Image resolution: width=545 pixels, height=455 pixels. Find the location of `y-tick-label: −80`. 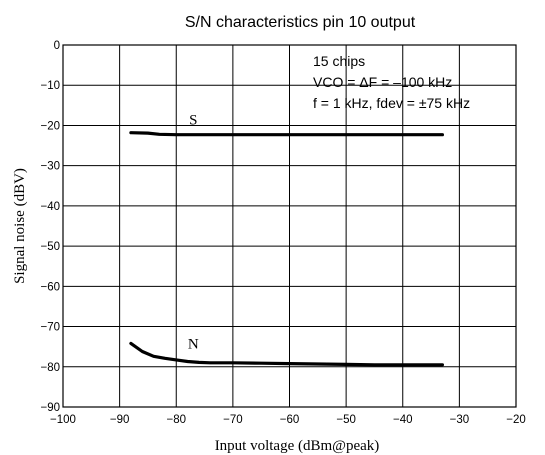

y-tick-label: −80 is located at coordinates (50, 368).